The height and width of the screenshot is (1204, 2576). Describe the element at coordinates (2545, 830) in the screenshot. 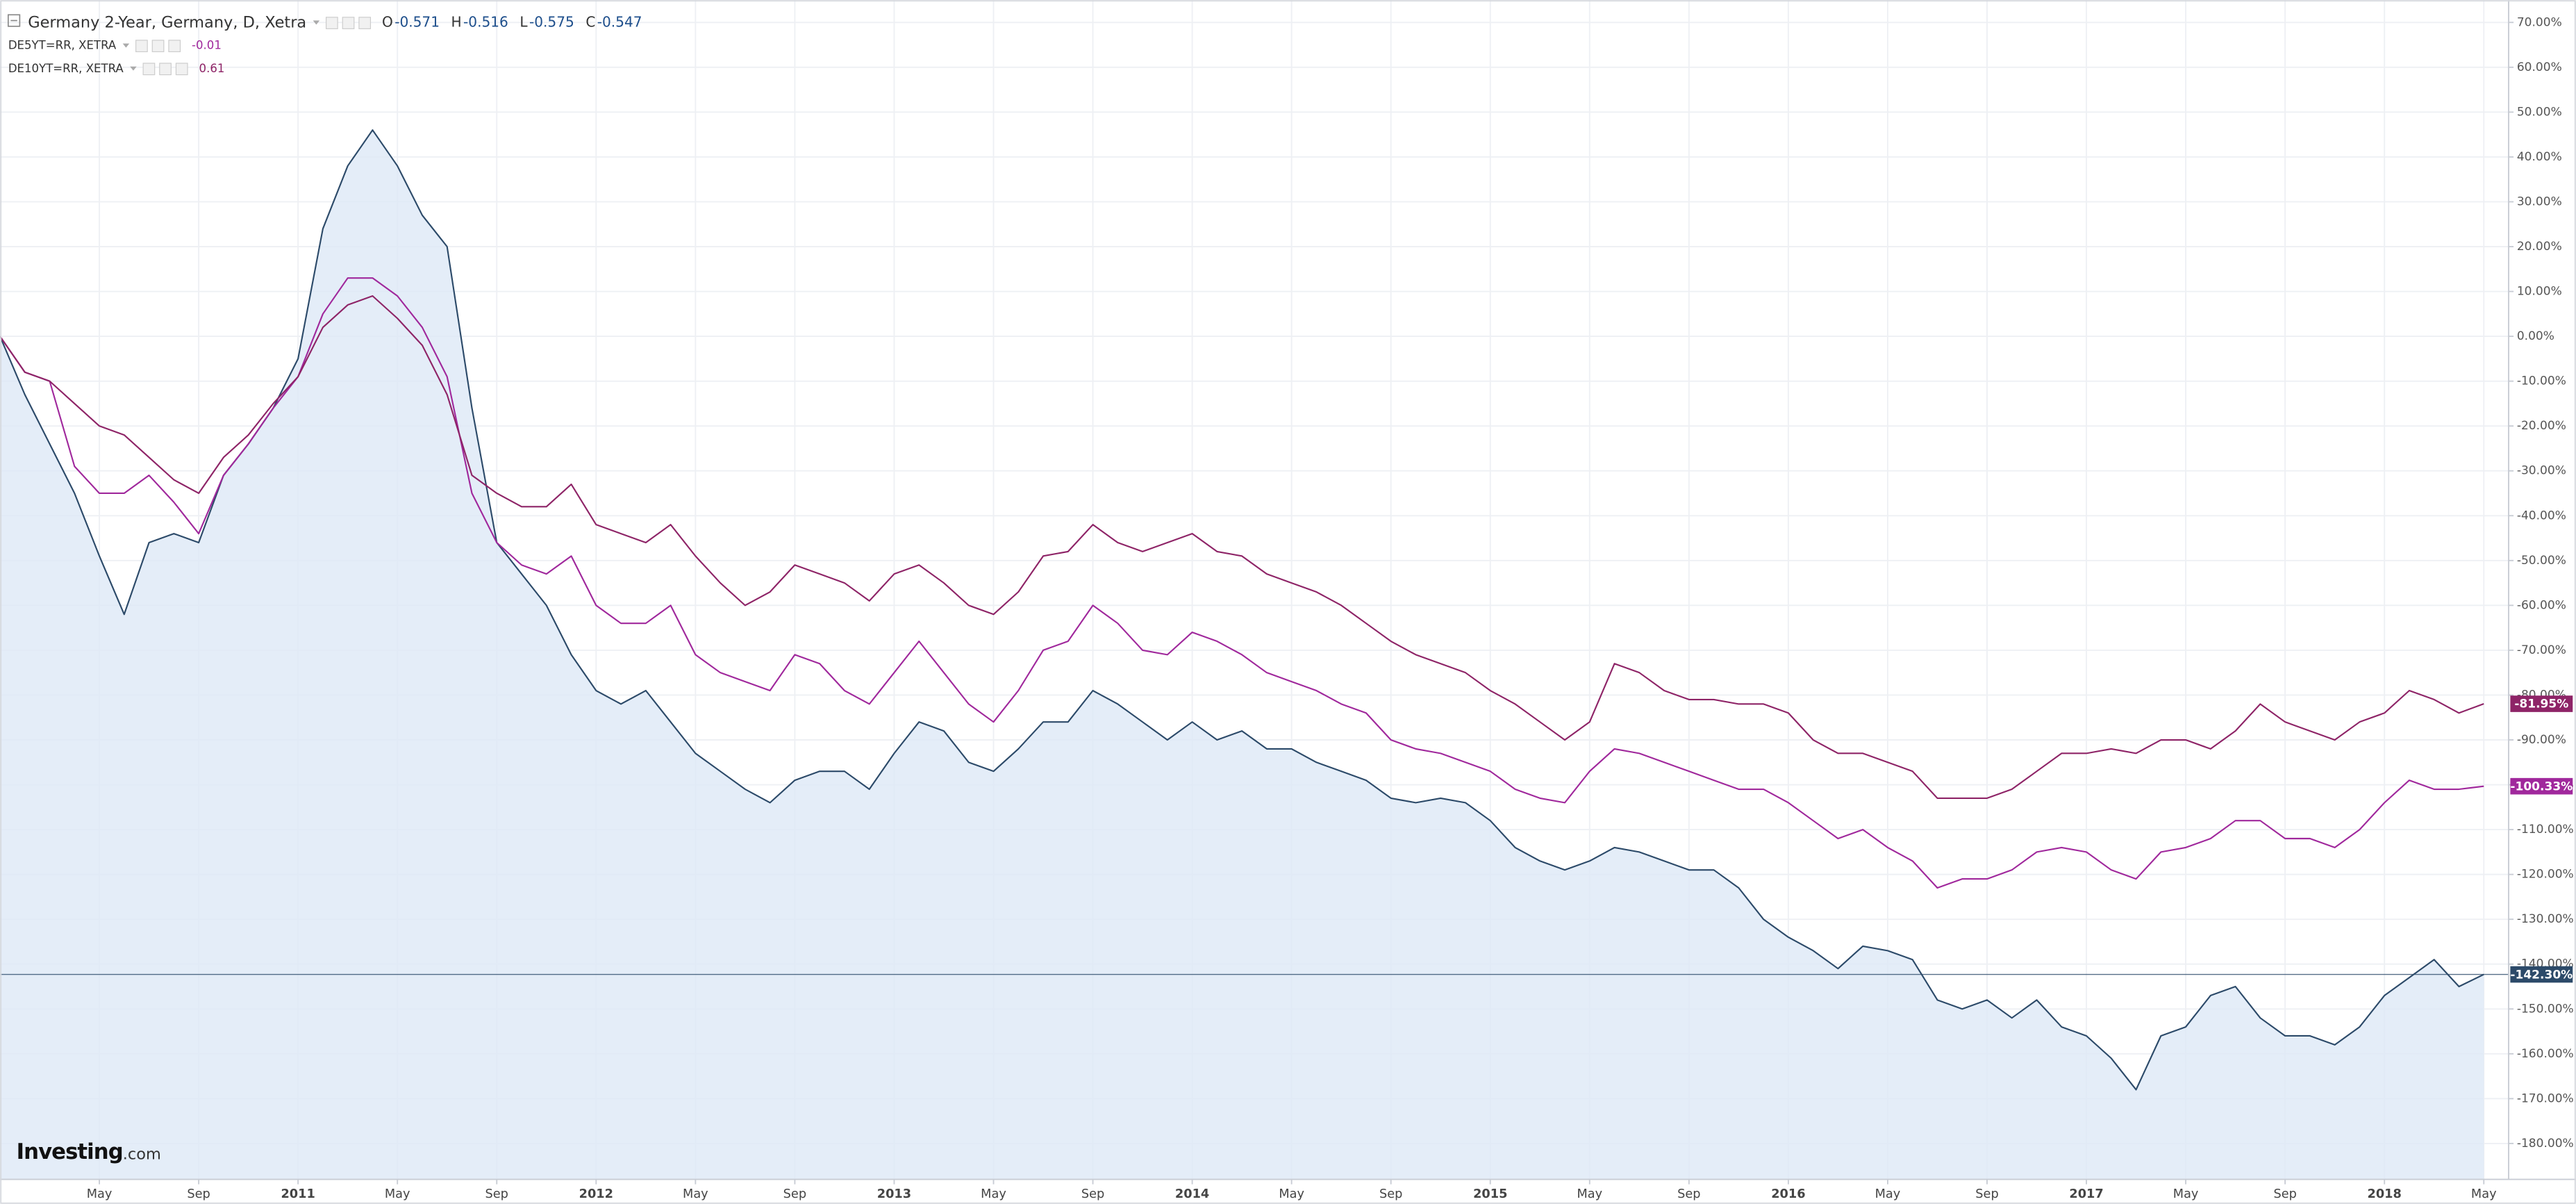

I see `y-tick-label: -110.00%` at that location.